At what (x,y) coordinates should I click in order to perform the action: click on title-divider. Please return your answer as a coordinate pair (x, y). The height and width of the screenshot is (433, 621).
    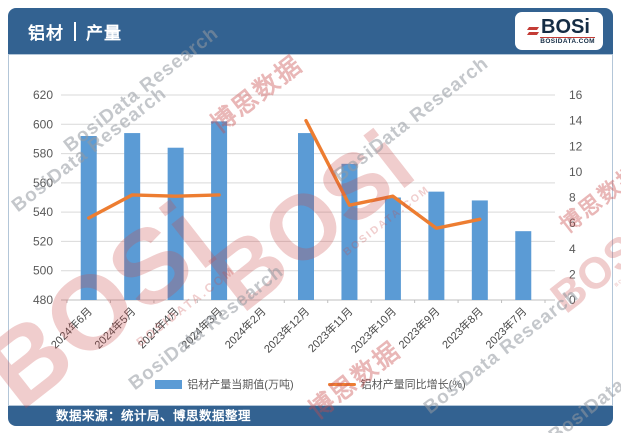
    Looking at the image, I should click on (75, 31).